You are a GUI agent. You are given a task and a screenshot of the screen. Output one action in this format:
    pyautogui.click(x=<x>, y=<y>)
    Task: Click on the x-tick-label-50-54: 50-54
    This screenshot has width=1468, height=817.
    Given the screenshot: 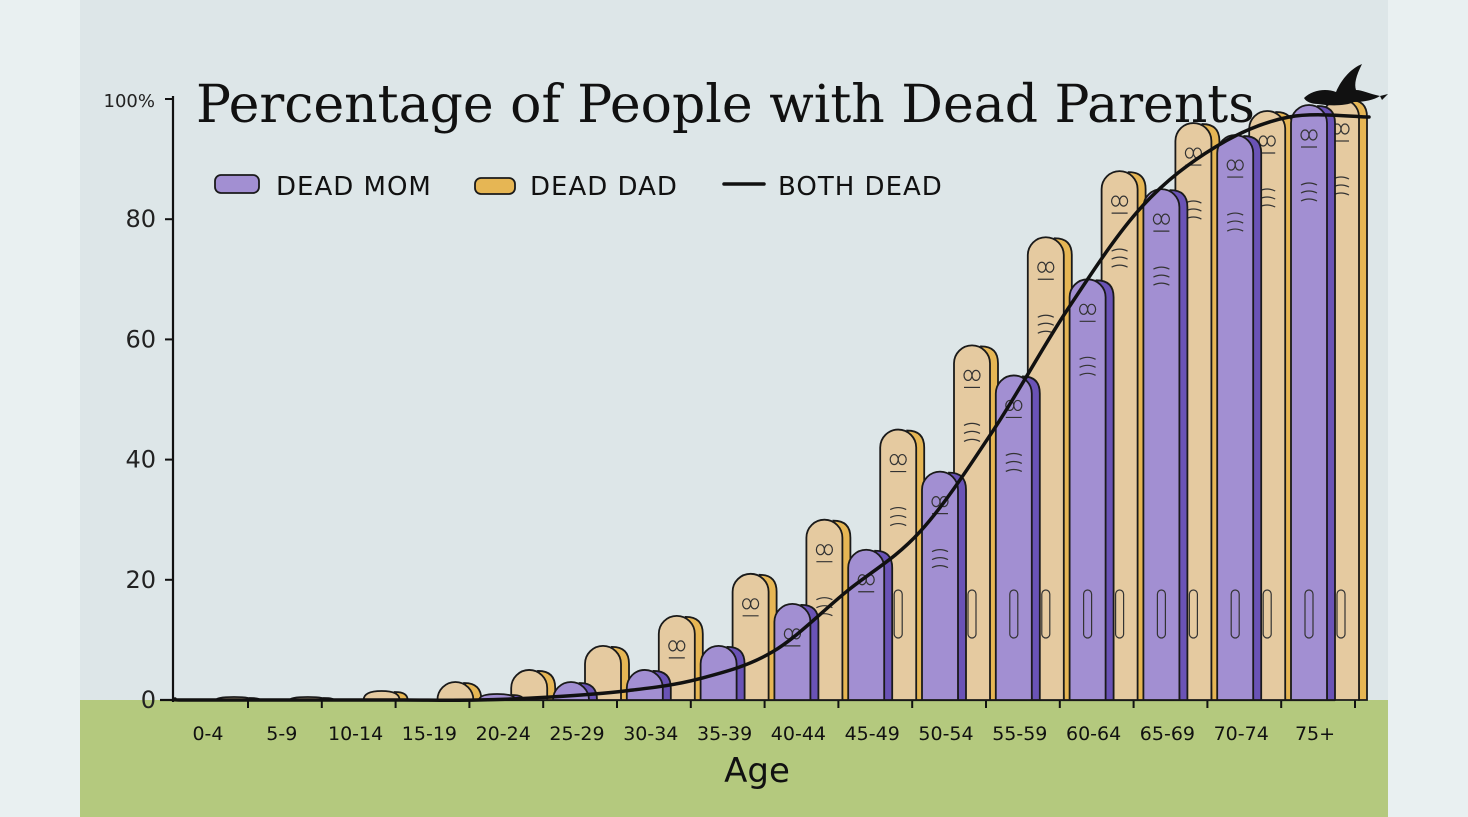 What is the action you would take?
    pyautogui.click(x=945, y=734)
    